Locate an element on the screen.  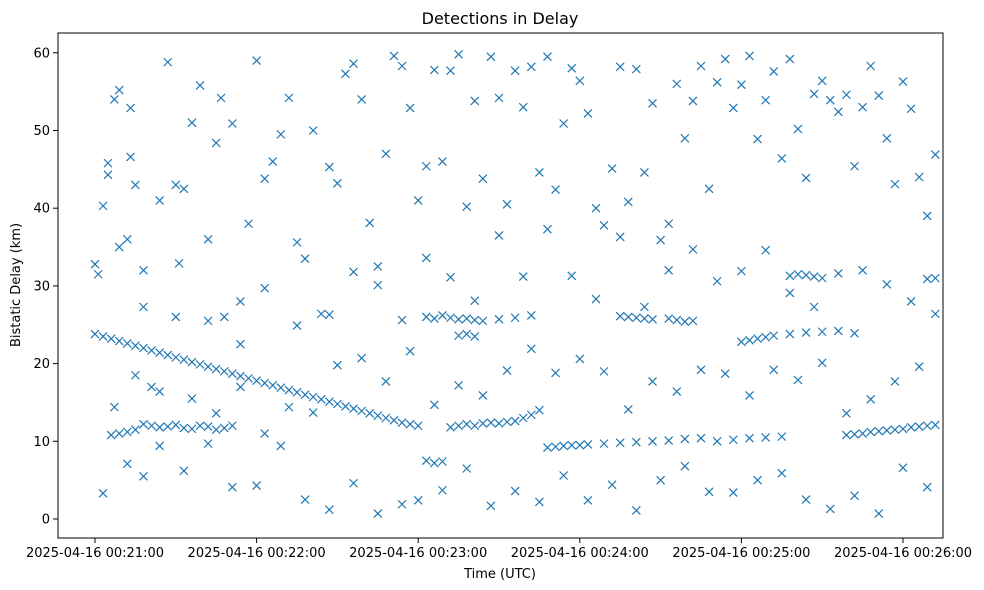
x-tick-label: 2025-04-16 00:26:00 is located at coordinates (903, 553).